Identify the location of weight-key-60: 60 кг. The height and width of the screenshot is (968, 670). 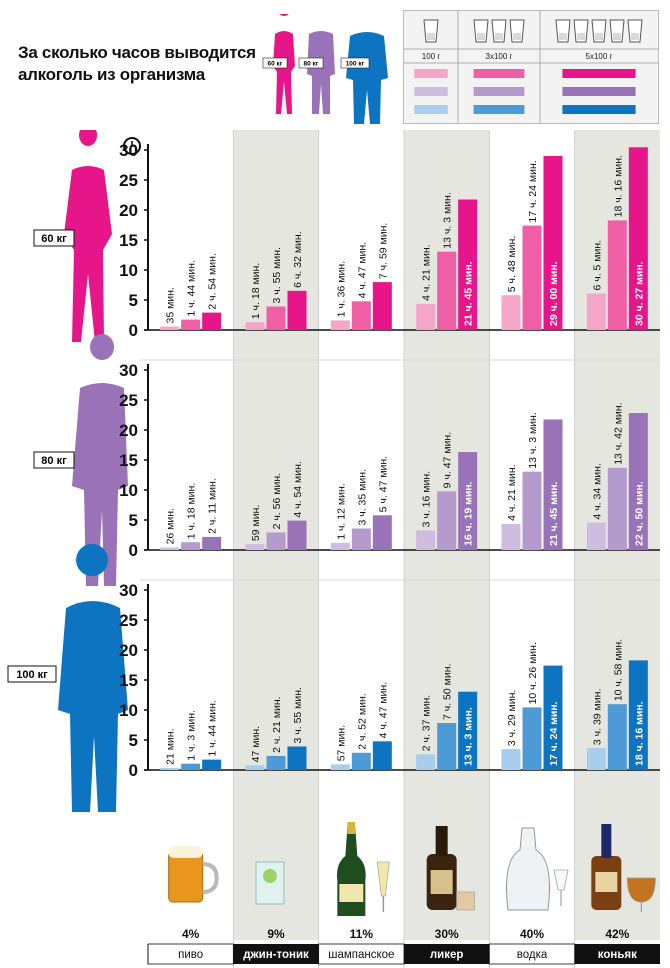
(275, 64).